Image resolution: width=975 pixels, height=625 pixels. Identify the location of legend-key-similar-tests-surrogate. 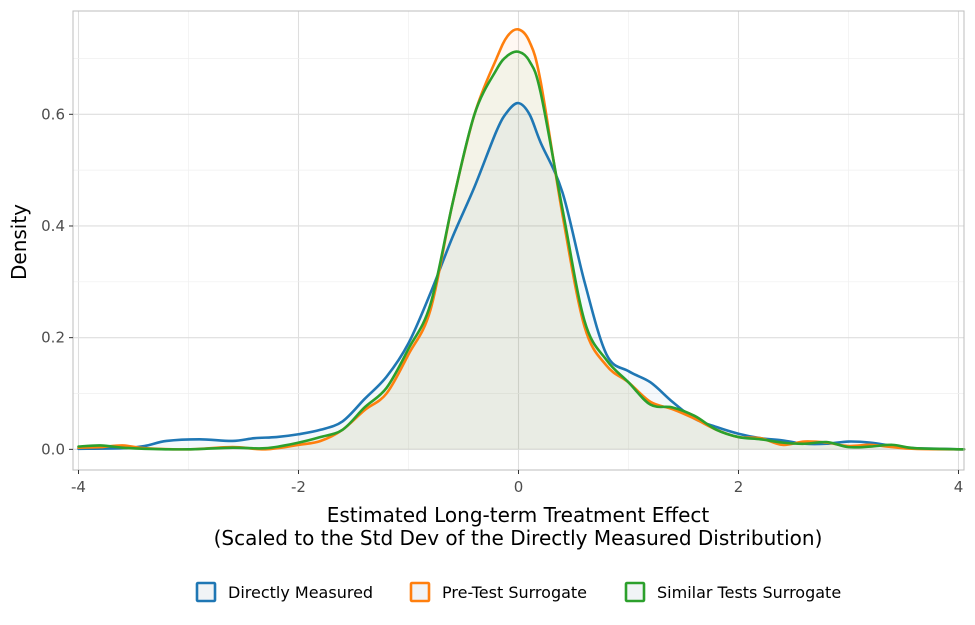
(635, 592).